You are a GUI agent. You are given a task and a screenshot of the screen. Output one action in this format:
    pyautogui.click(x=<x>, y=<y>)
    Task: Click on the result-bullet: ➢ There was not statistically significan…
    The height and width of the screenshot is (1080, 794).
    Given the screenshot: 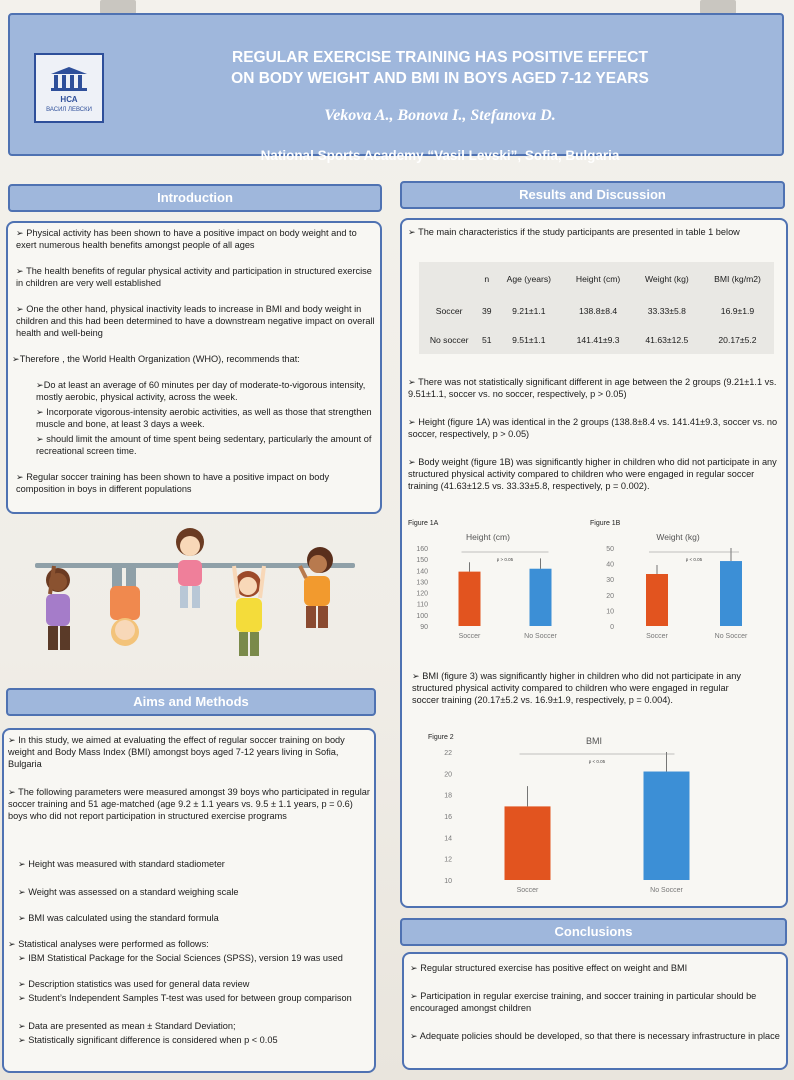 What is the action you would take?
    pyautogui.click(x=592, y=388)
    